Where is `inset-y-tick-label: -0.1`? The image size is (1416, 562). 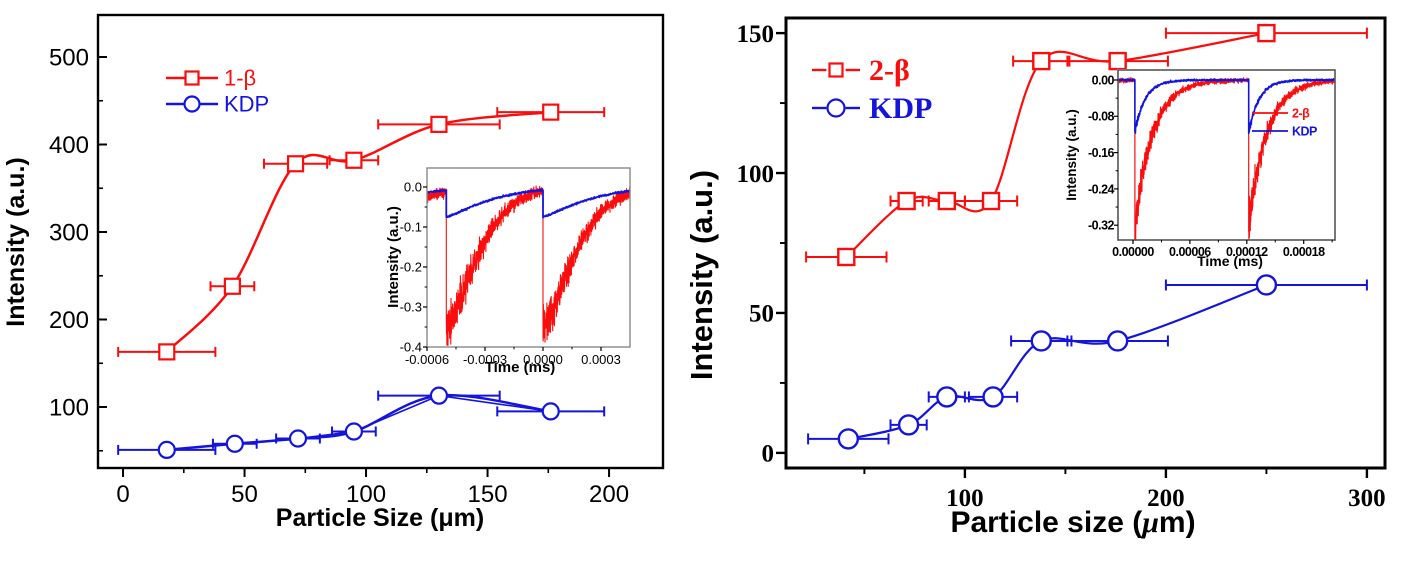
inset-y-tick-label: -0.1 is located at coordinates (411, 227).